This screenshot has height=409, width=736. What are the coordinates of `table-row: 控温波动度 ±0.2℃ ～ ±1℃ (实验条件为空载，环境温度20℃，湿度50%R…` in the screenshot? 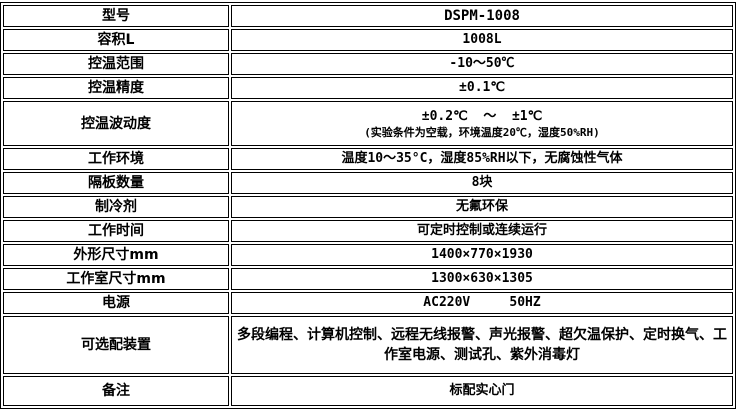 It's located at (368, 123).